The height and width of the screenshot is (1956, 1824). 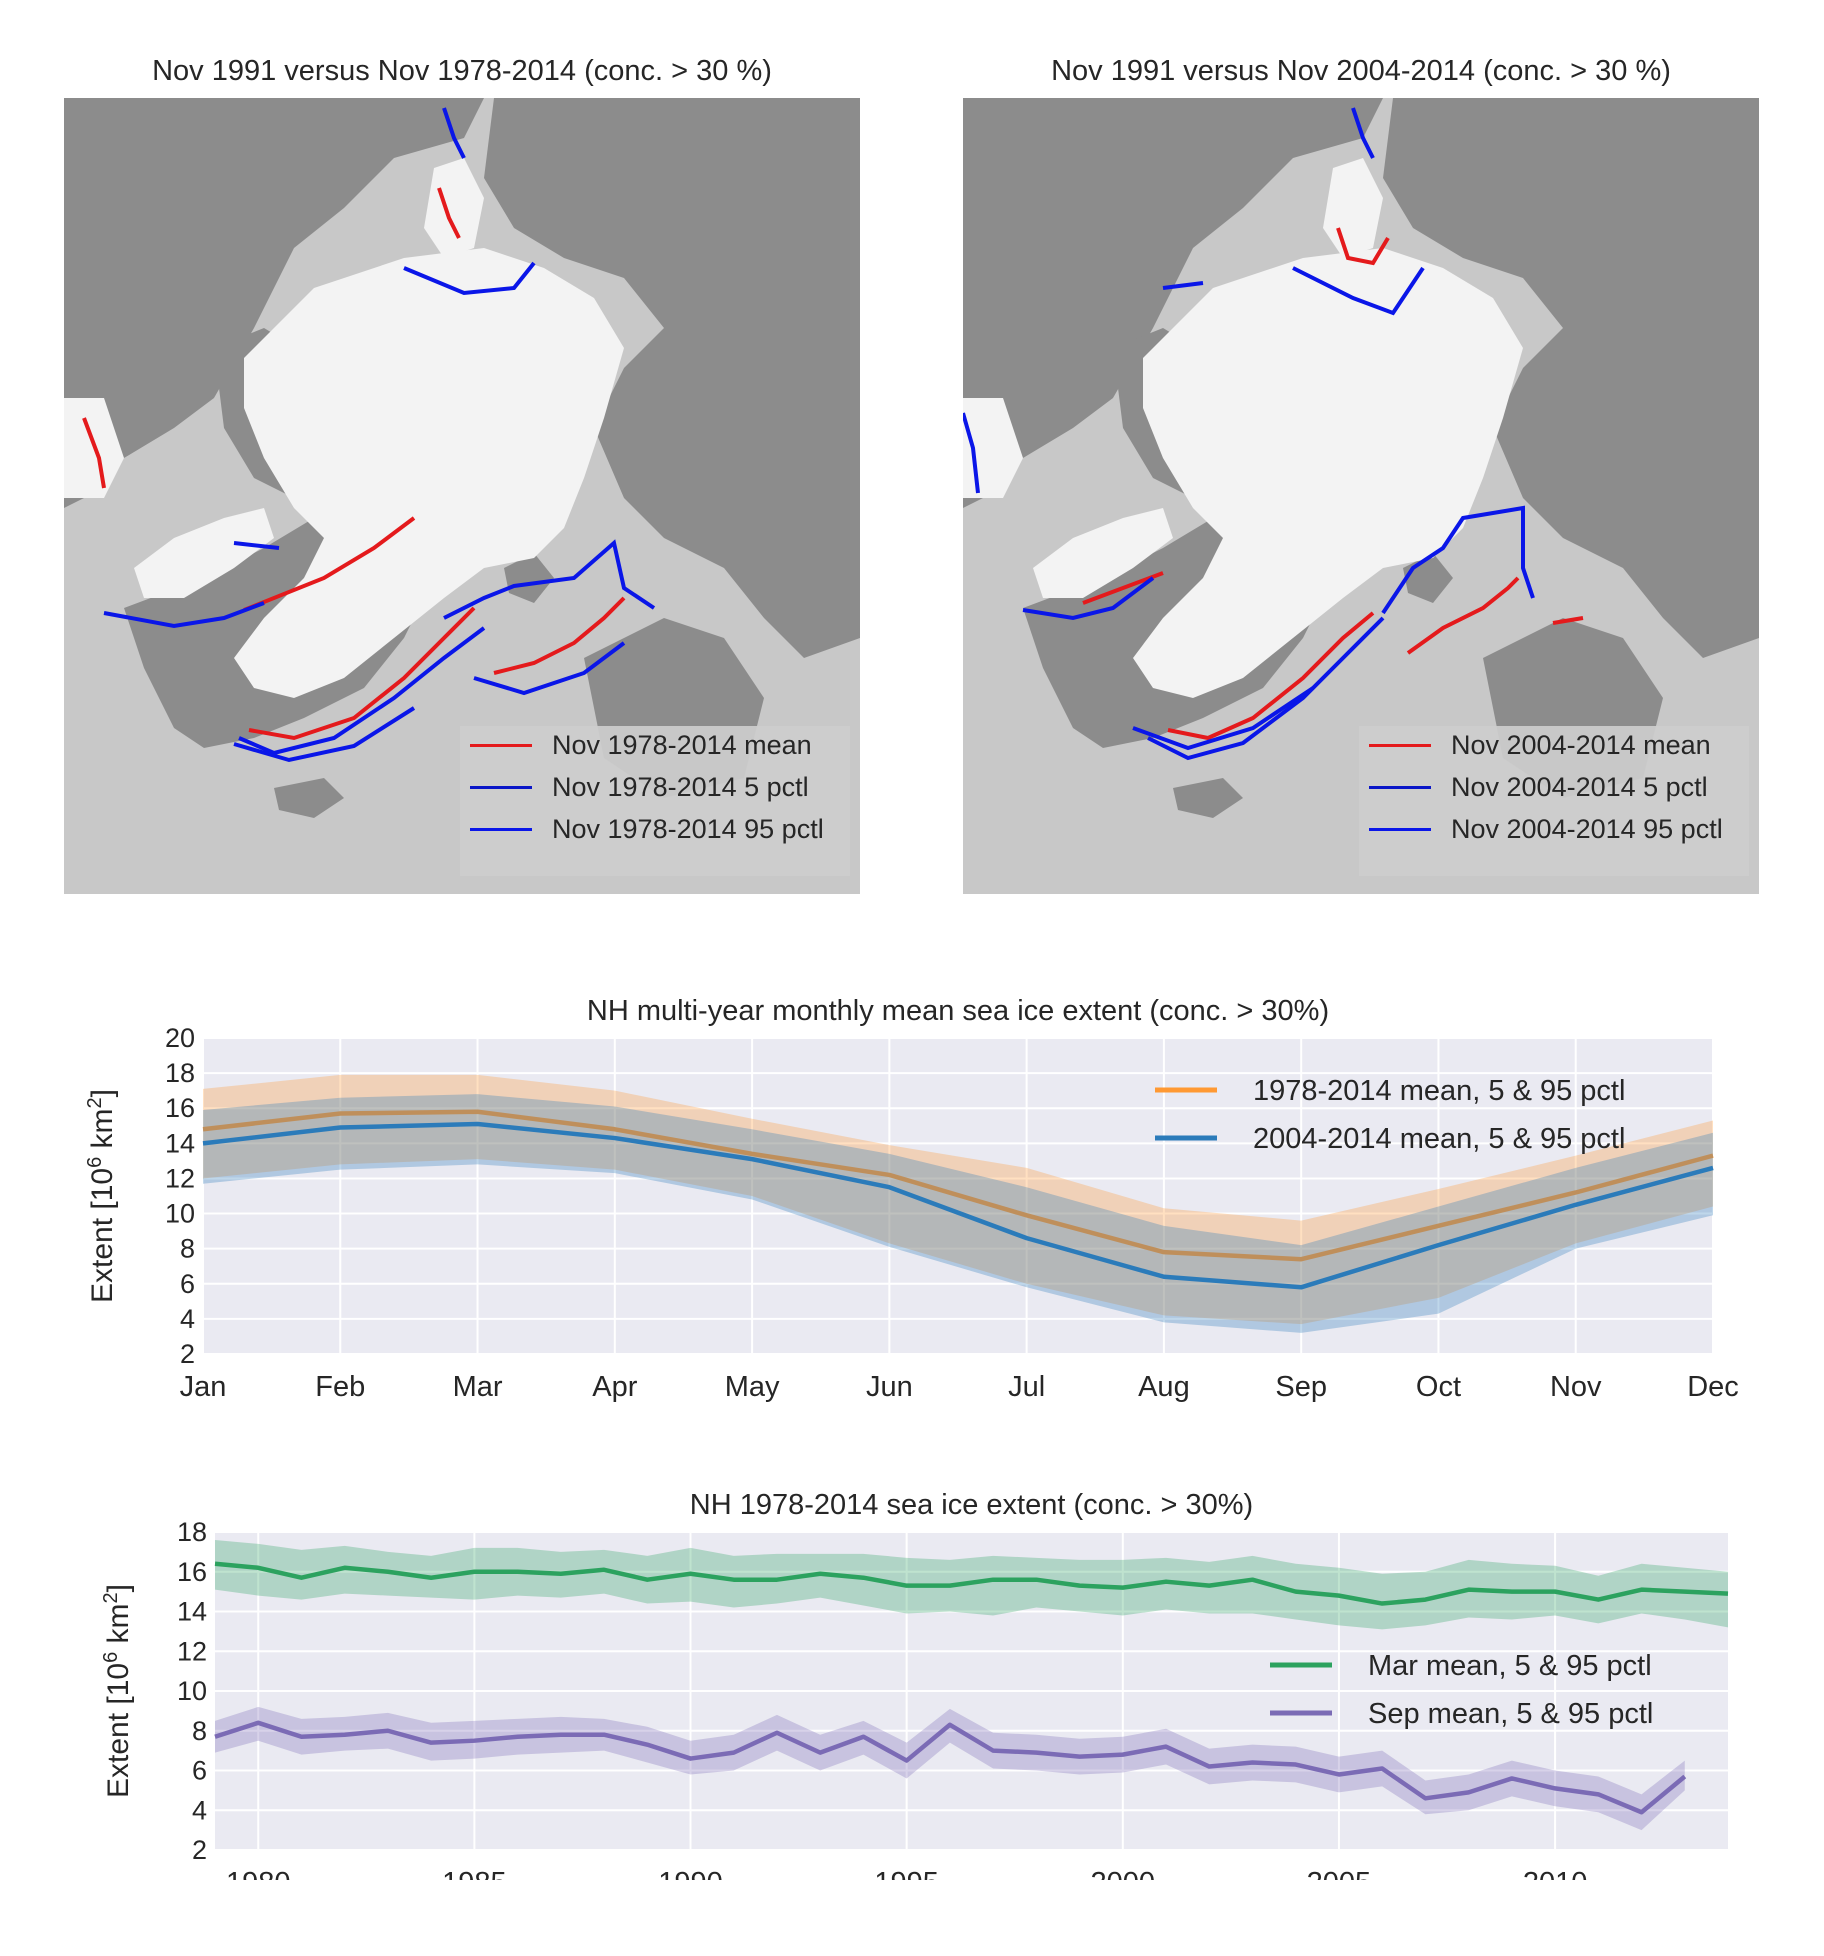 I want to click on x-tick-label: 1980, so click(x=258, y=1873).